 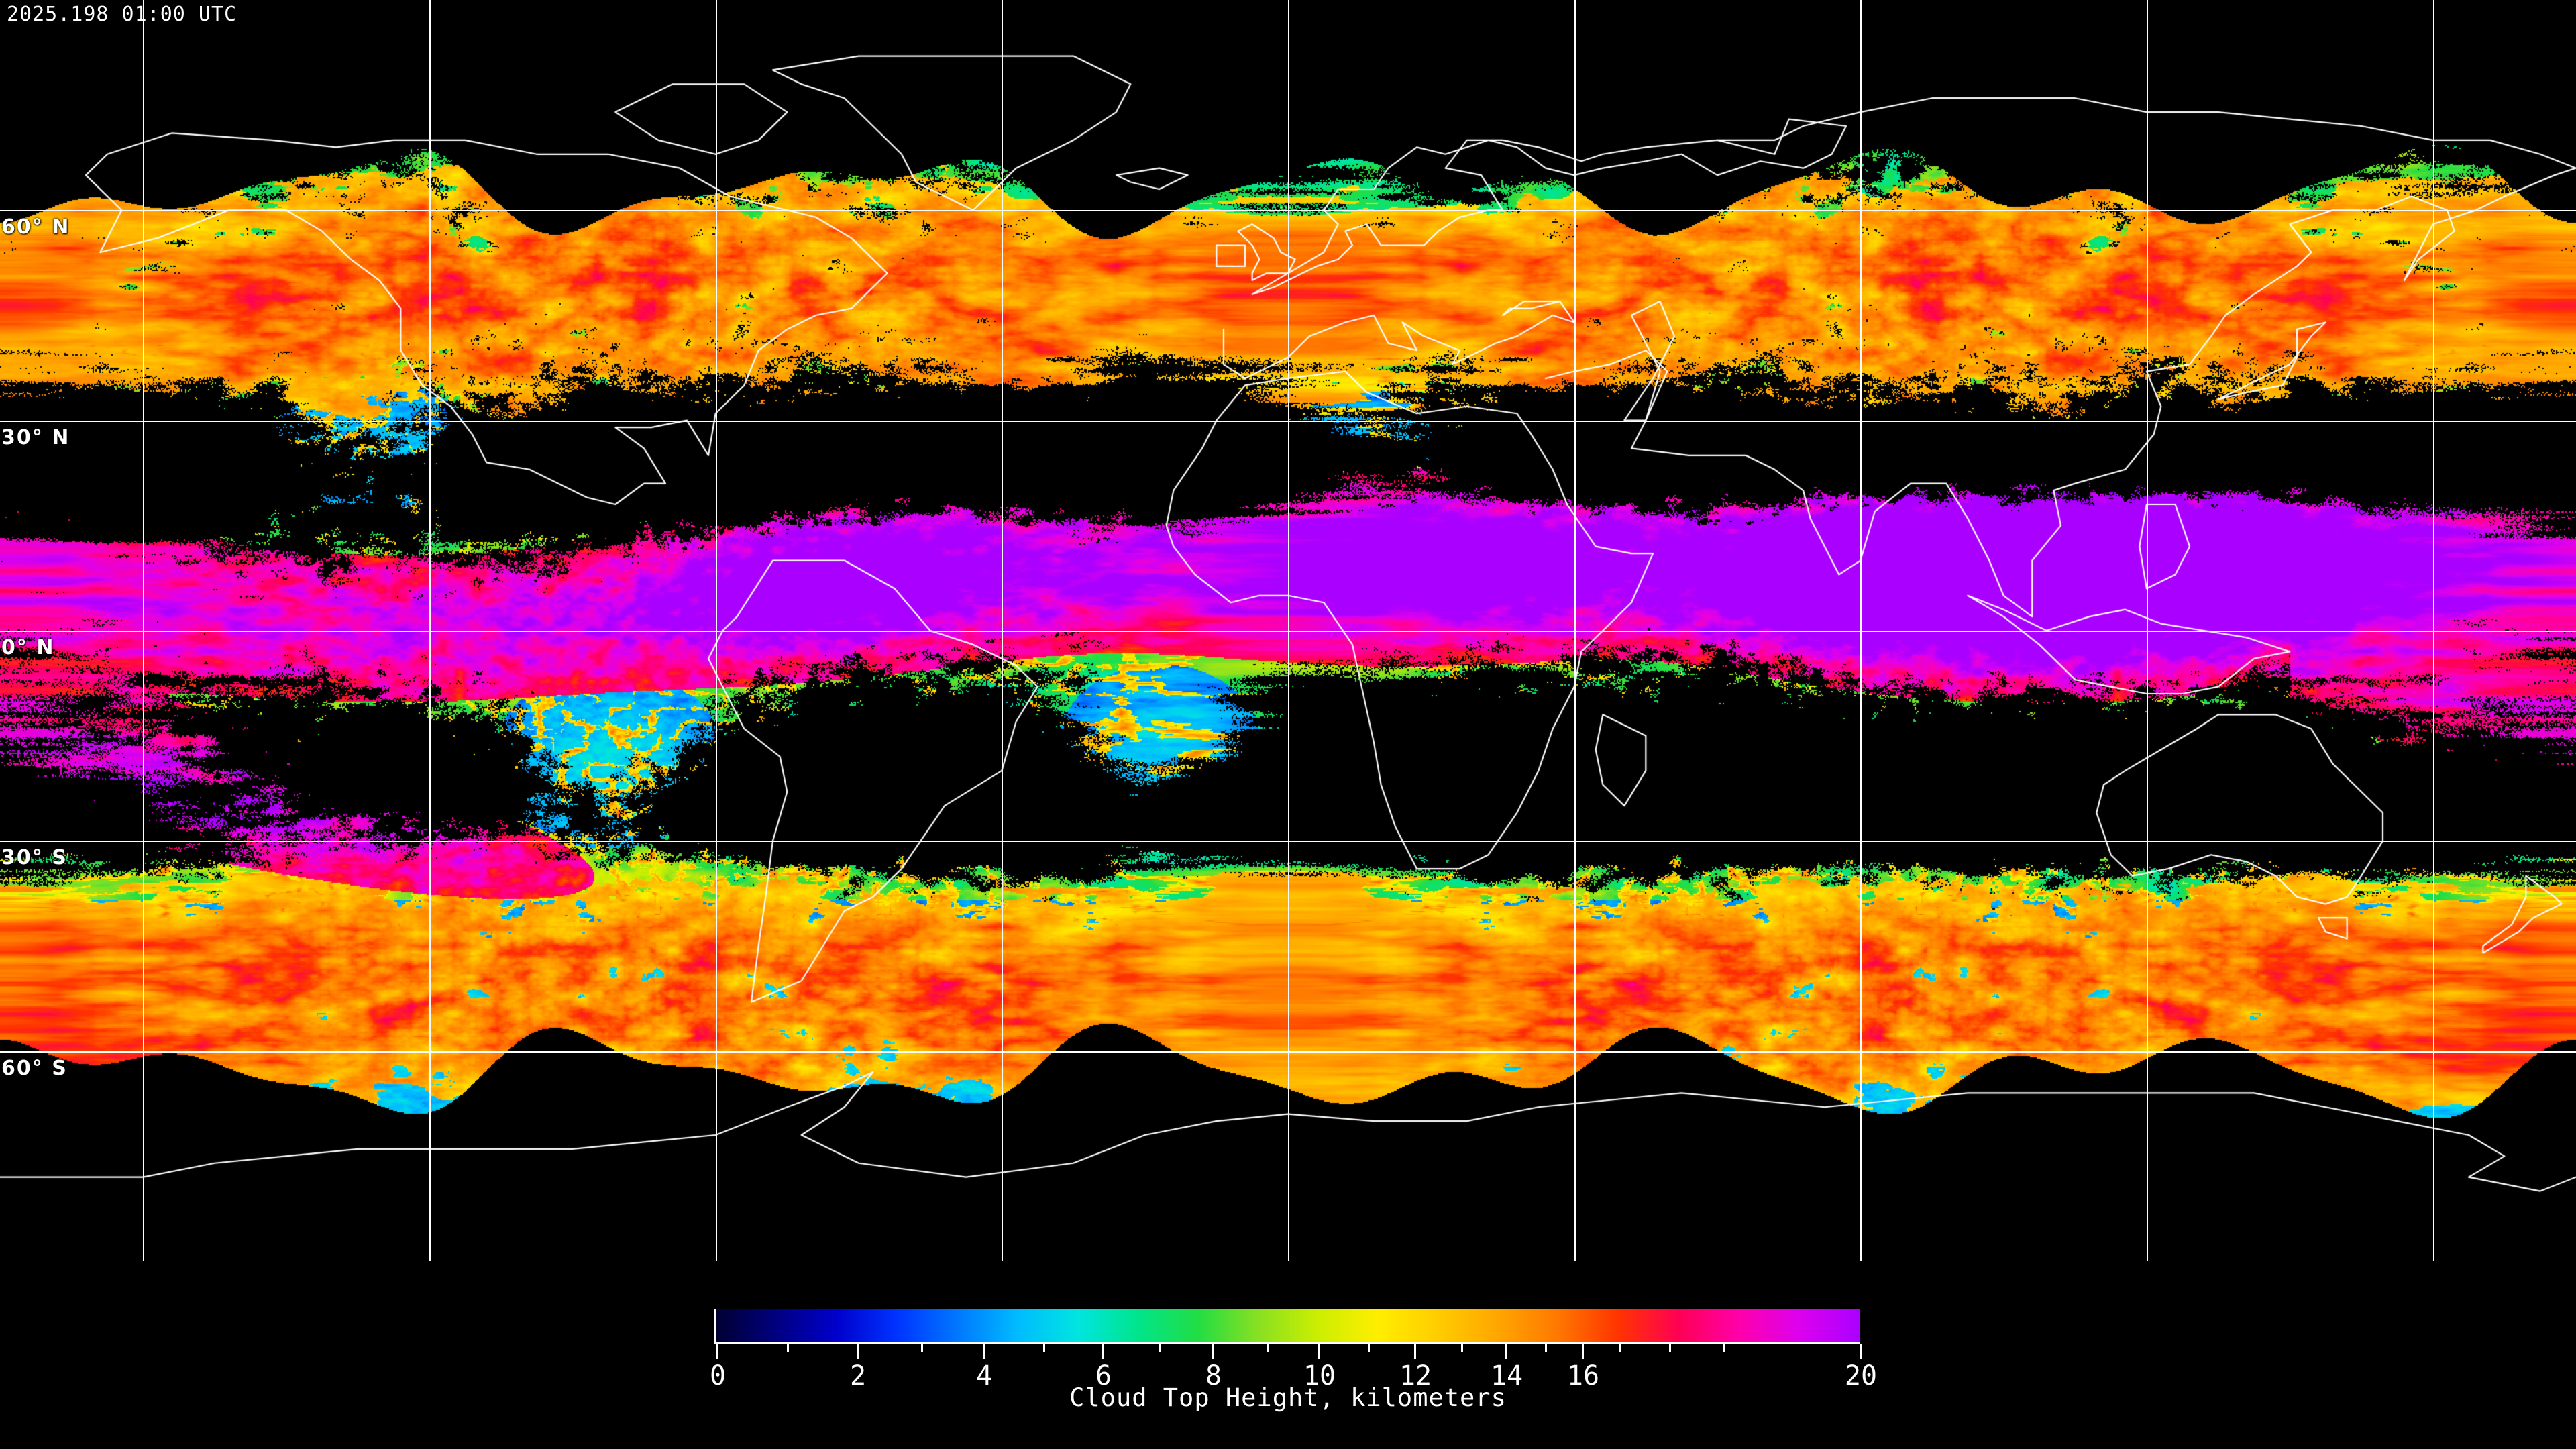 What do you see at coordinates (1213, 1375) in the screenshot?
I see `colorbar-tick-label: 8` at bounding box center [1213, 1375].